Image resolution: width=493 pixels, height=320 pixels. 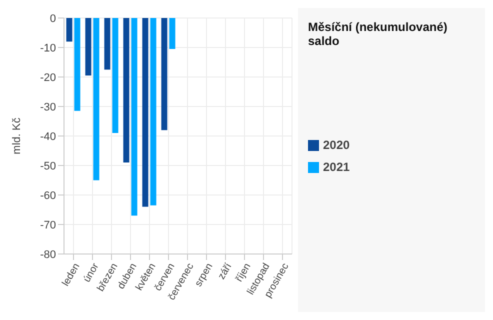 I want to click on y-tick-label: -50, so click(x=48, y=166).